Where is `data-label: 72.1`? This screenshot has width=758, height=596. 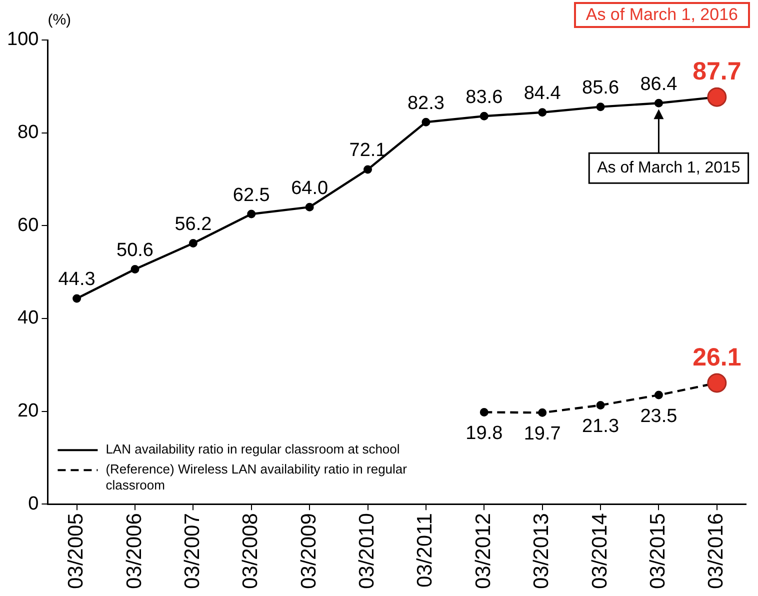
data-label: 72.1 is located at coordinates (367, 151).